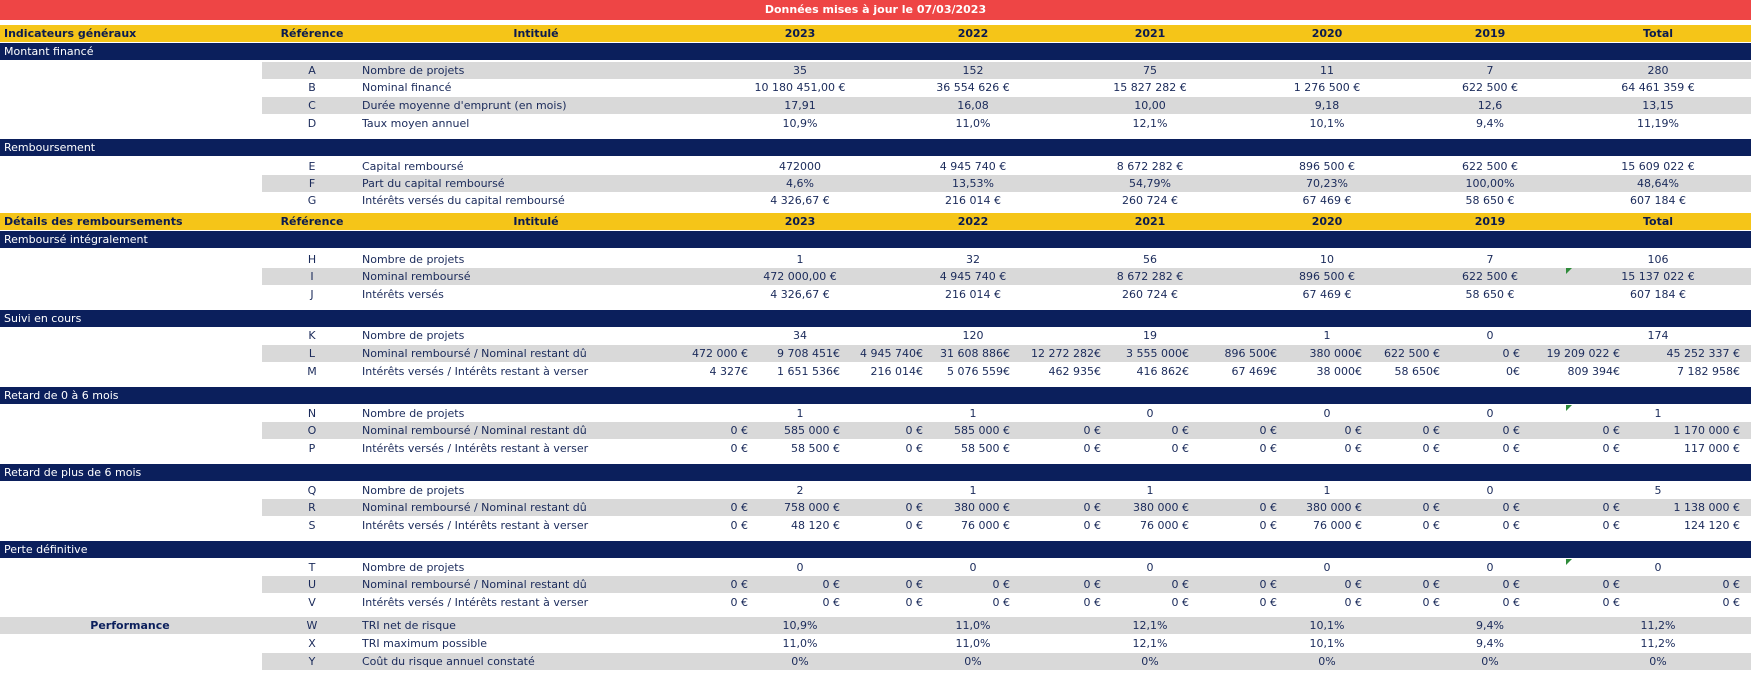 The height and width of the screenshot is (675, 1751). I want to click on row-value: 4 945 740€, so click(891, 353).